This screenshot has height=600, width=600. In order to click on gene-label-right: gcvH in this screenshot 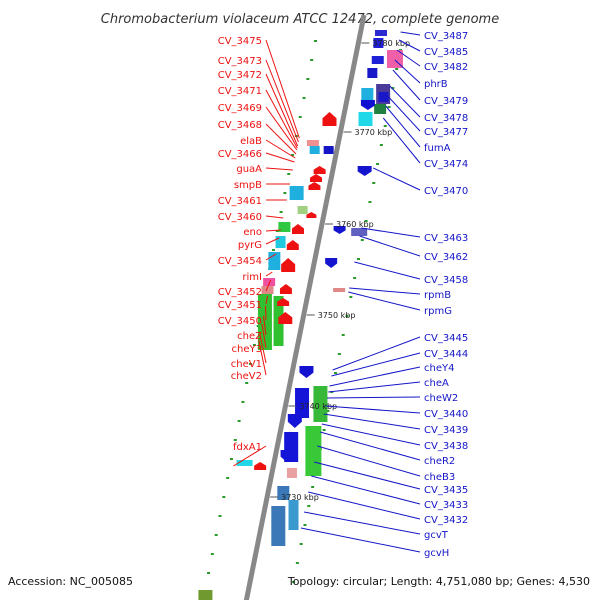, I will do `click(436, 553)`.